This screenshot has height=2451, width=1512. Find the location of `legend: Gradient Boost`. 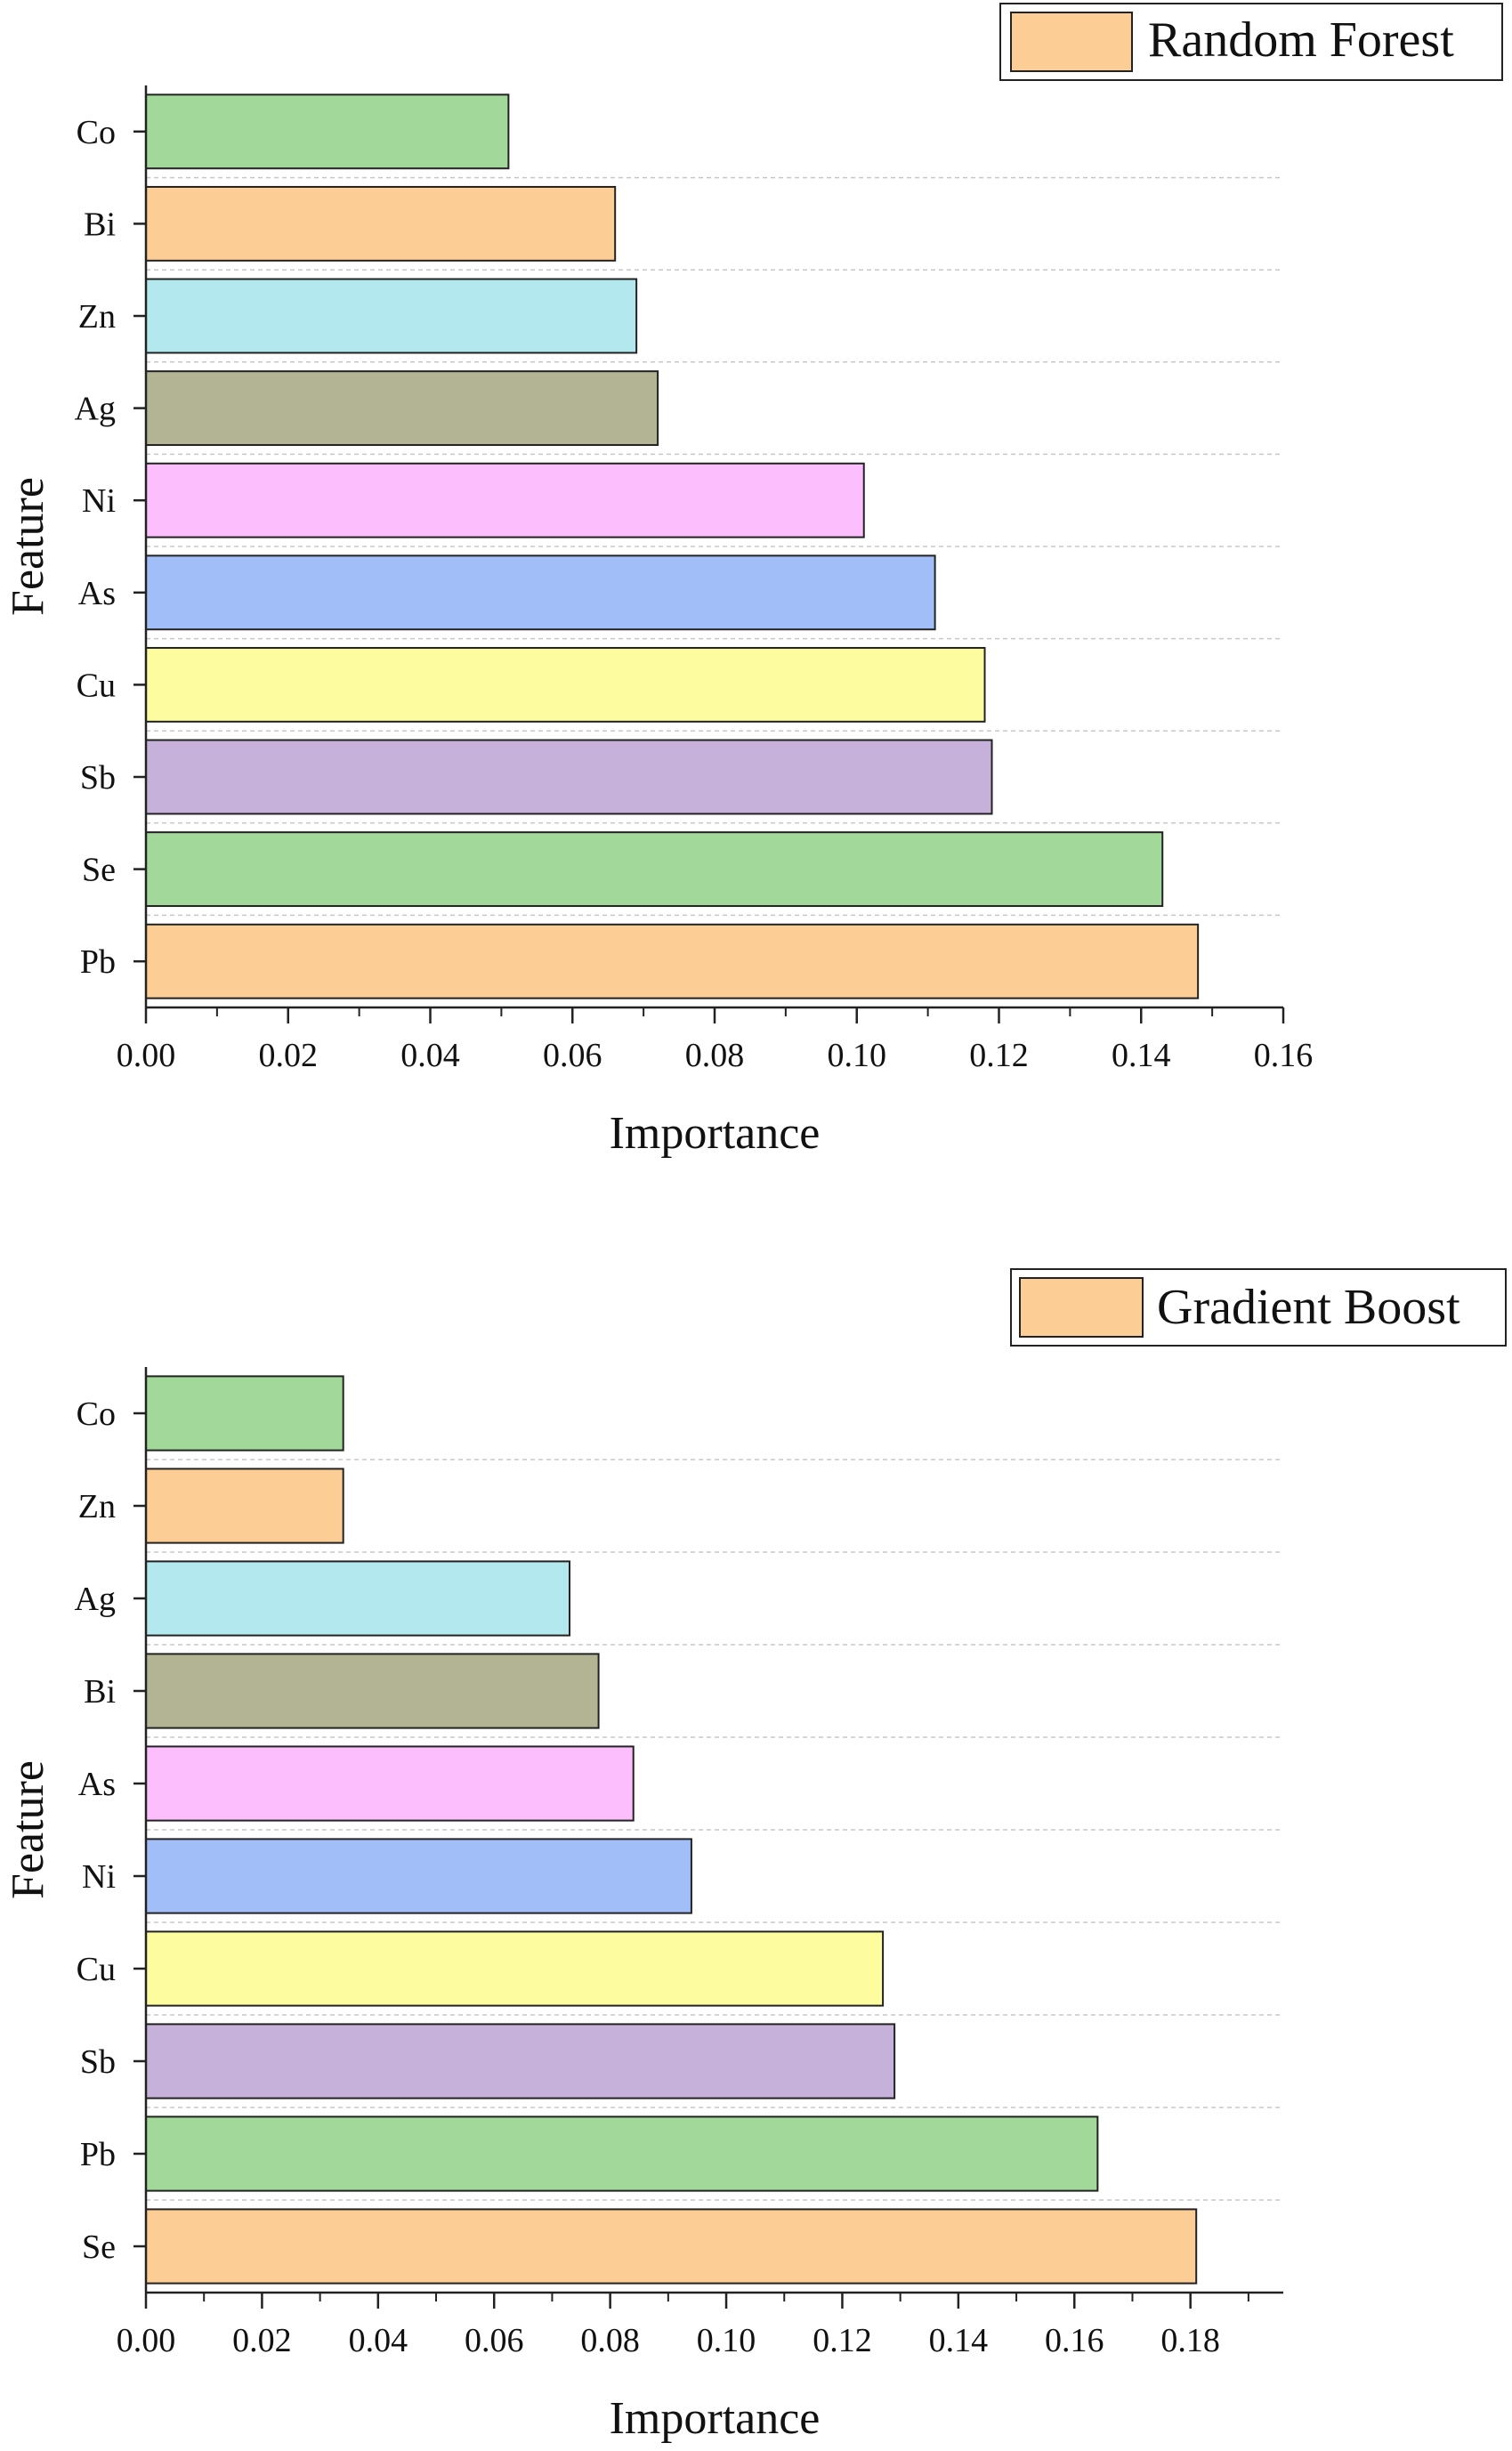

legend: Gradient Boost is located at coordinates (1258, 1307).